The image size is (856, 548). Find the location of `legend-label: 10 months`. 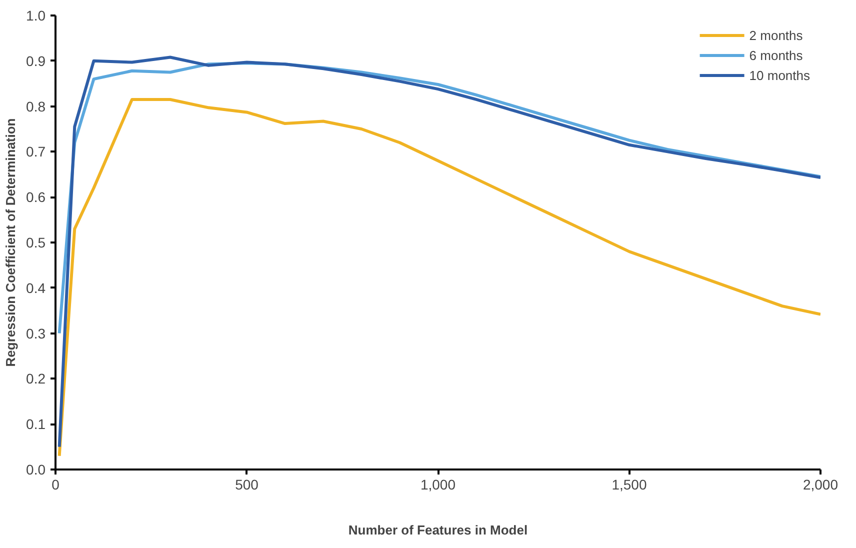

legend-label: 10 months is located at coordinates (779, 75).